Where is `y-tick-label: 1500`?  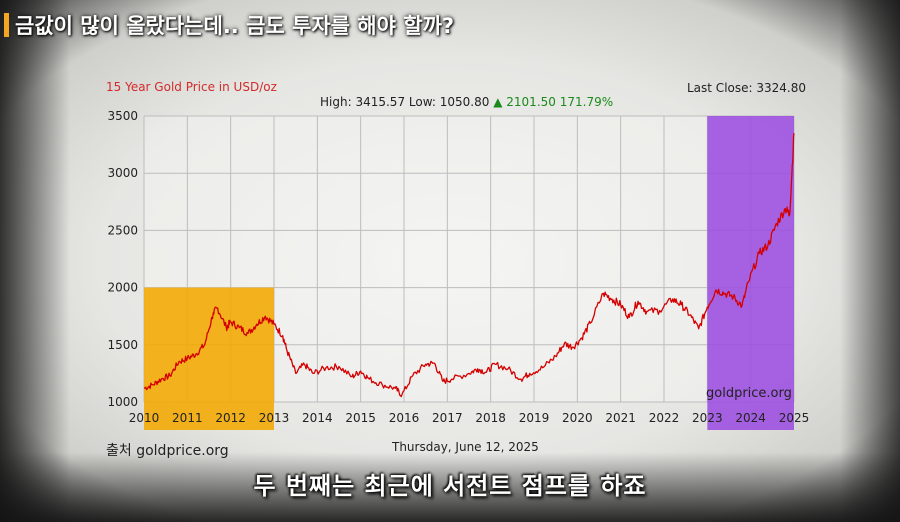 y-tick-label: 1500 is located at coordinates (122, 345).